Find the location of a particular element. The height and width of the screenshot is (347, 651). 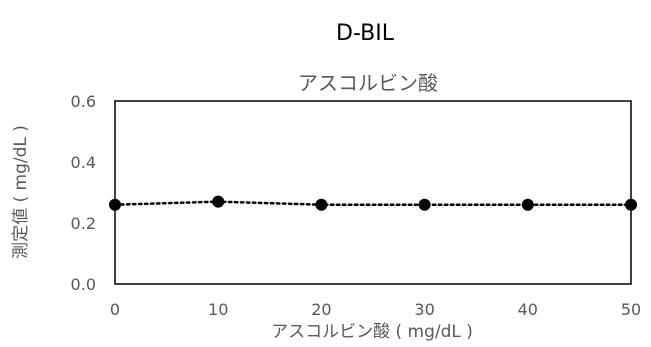

series-line is located at coordinates (373, 203).